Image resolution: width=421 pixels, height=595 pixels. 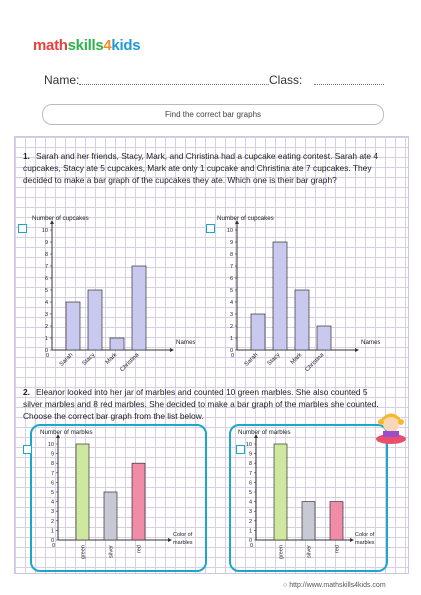 I want to click on bar-green, so click(x=280, y=492).